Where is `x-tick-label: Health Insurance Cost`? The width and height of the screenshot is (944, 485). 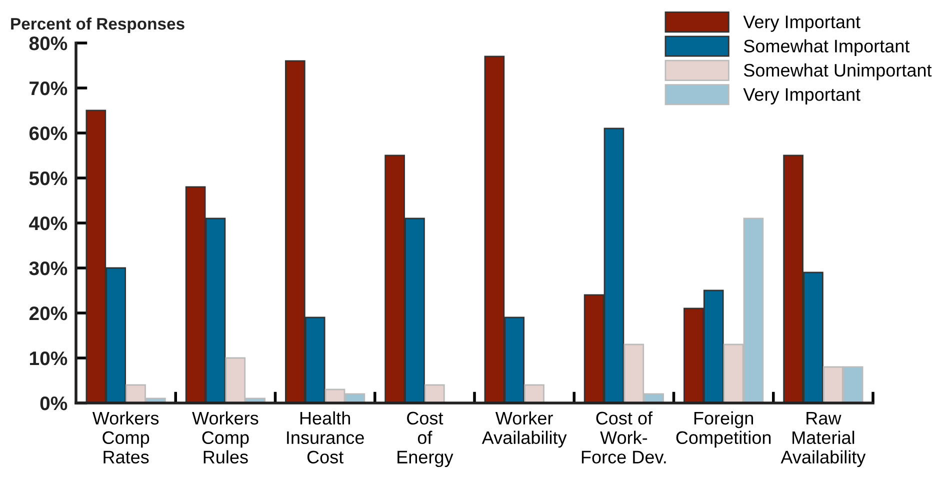 x-tick-label: Health Insurance Cost is located at coordinates (325, 437).